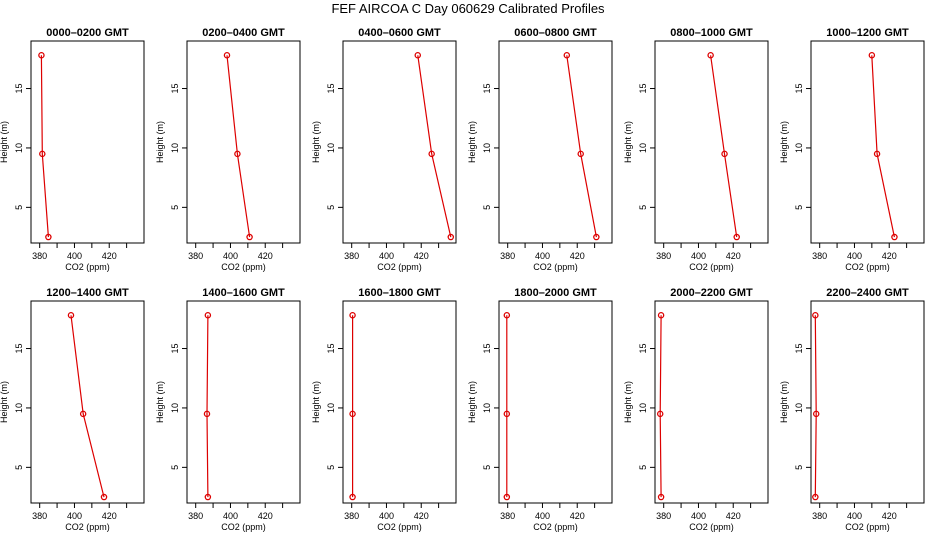 The width and height of the screenshot is (936, 540). What do you see at coordinates (243, 33) in the screenshot?
I see `panel-title: 0200–0400 GMT` at bounding box center [243, 33].